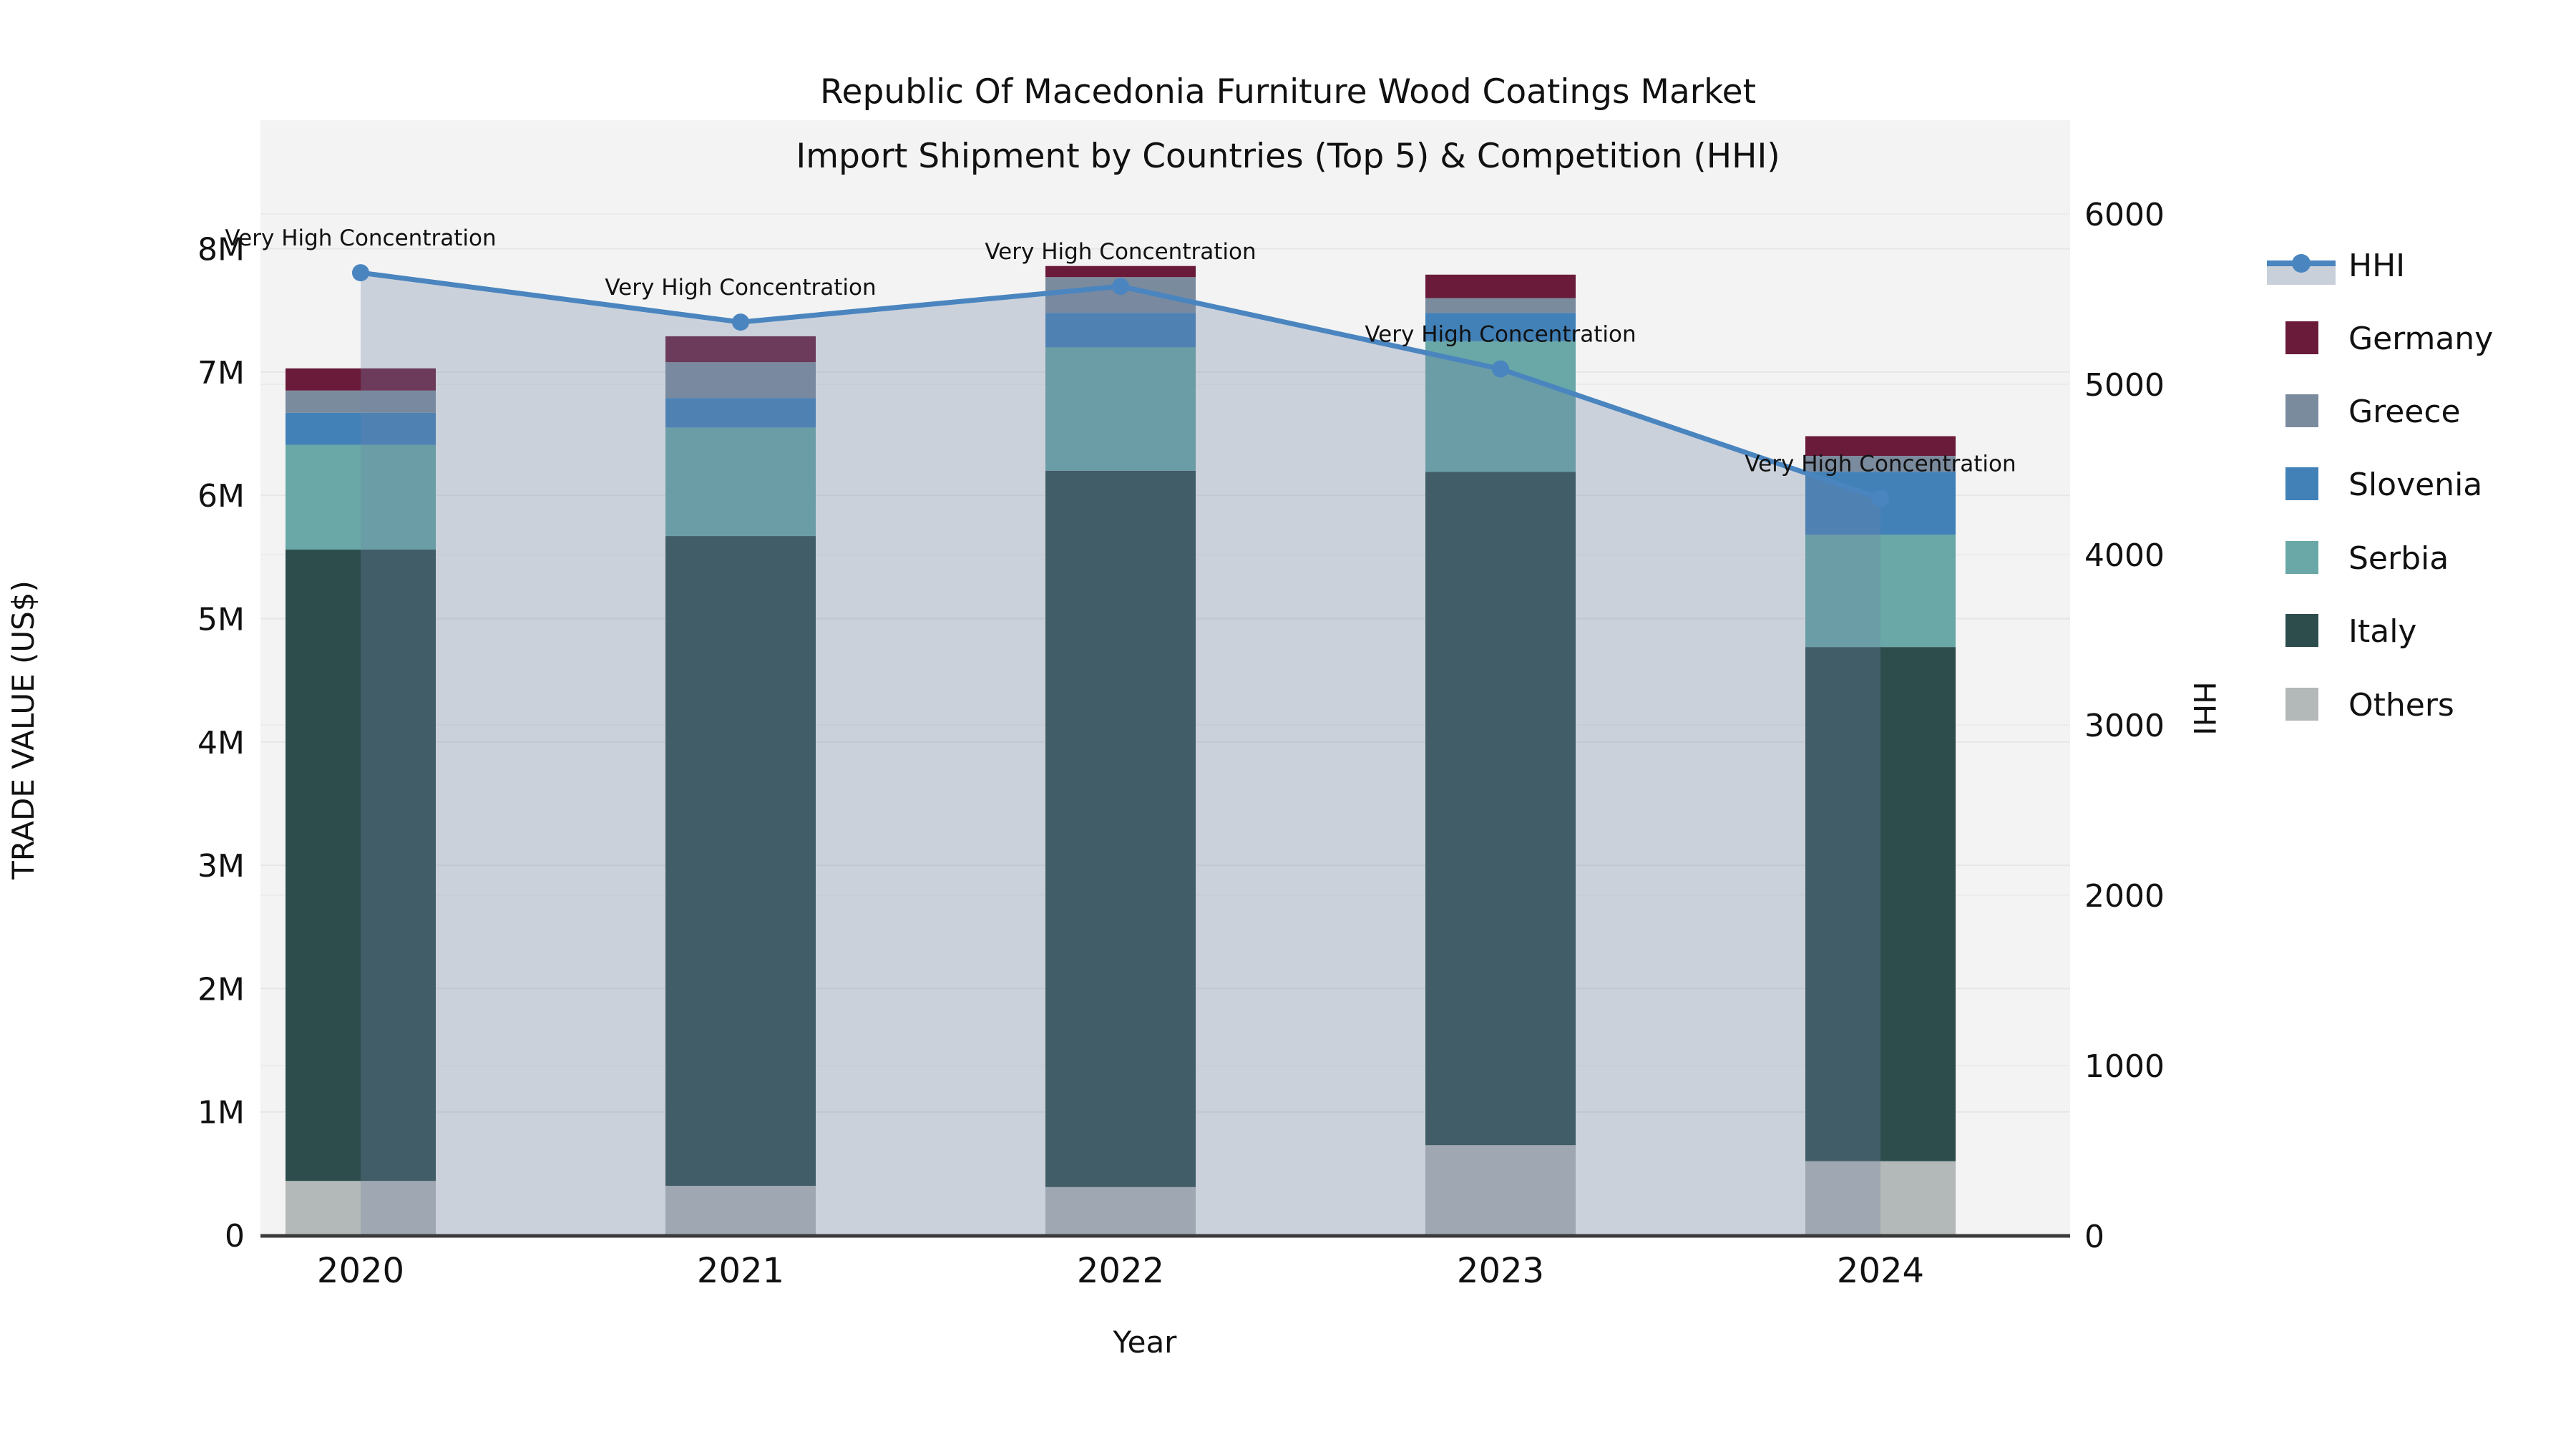 The image size is (2576, 1452). I want to click on annotation-2021: Very High Concentration, so click(740, 288).